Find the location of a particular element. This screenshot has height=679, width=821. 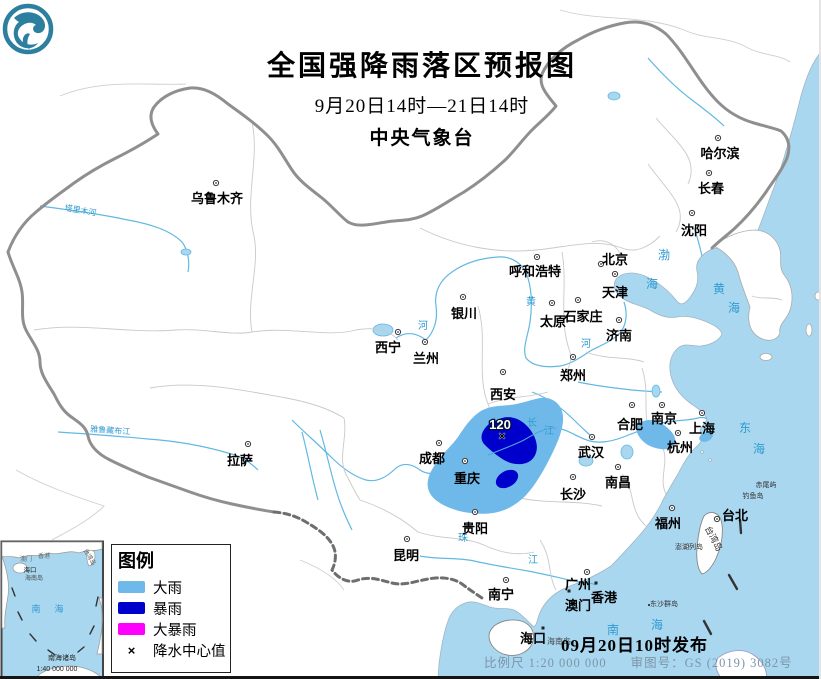

city: 武汉 is located at coordinates (591, 446).